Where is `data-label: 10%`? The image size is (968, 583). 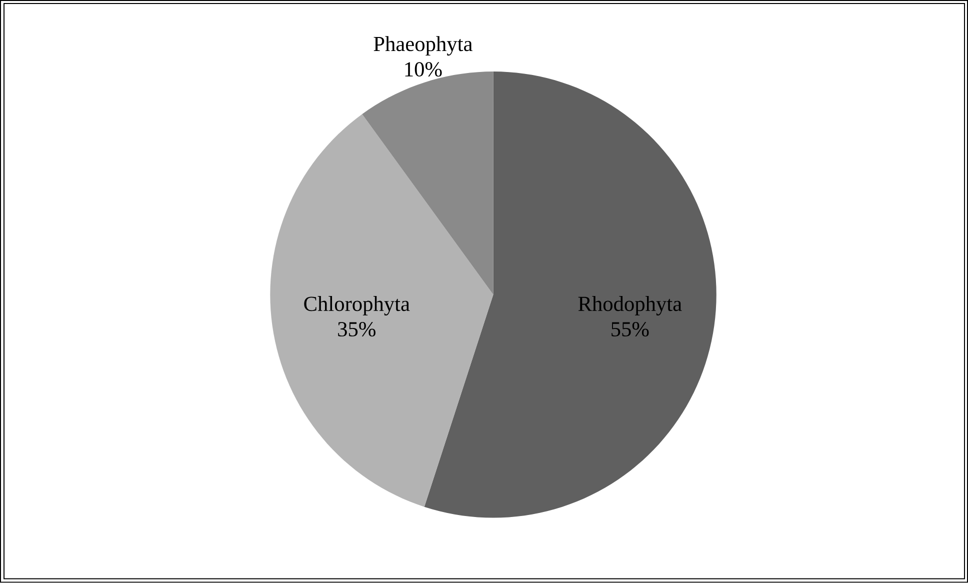 data-label: 10% is located at coordinates (423, 69).